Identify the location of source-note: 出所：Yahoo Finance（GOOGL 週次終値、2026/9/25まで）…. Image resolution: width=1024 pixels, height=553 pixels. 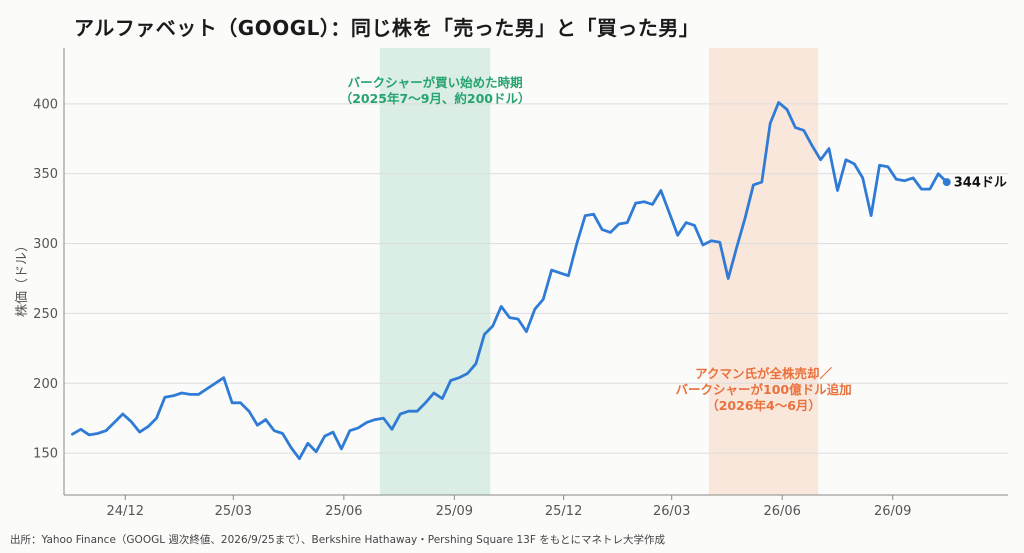
(338, 540).